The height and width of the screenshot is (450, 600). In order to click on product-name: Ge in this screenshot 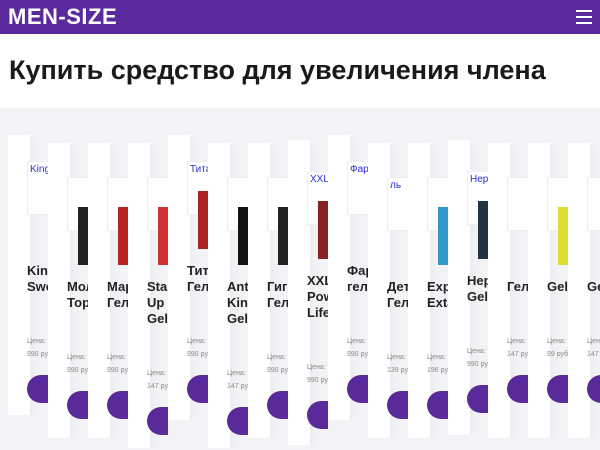, I will do `click(593, 286)`.